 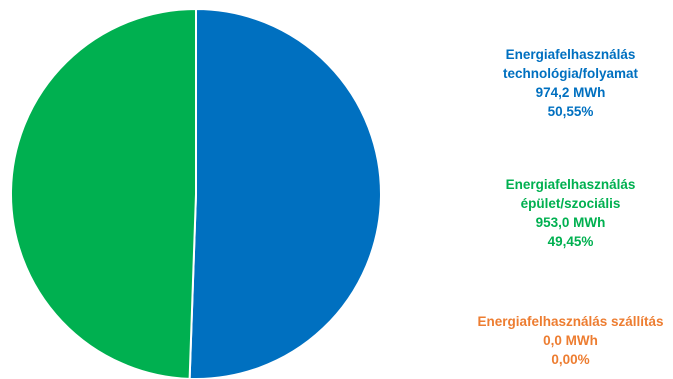 I want to click on legend-percent: 0,00%, so click(x=570, y=359).